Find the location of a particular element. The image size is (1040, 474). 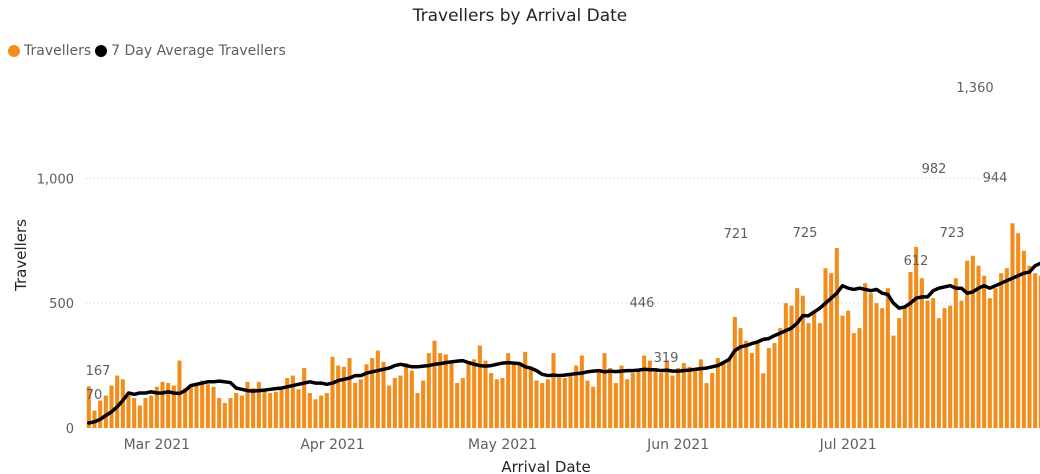

data-label: 1,360 is located at coordinates (974, 88).